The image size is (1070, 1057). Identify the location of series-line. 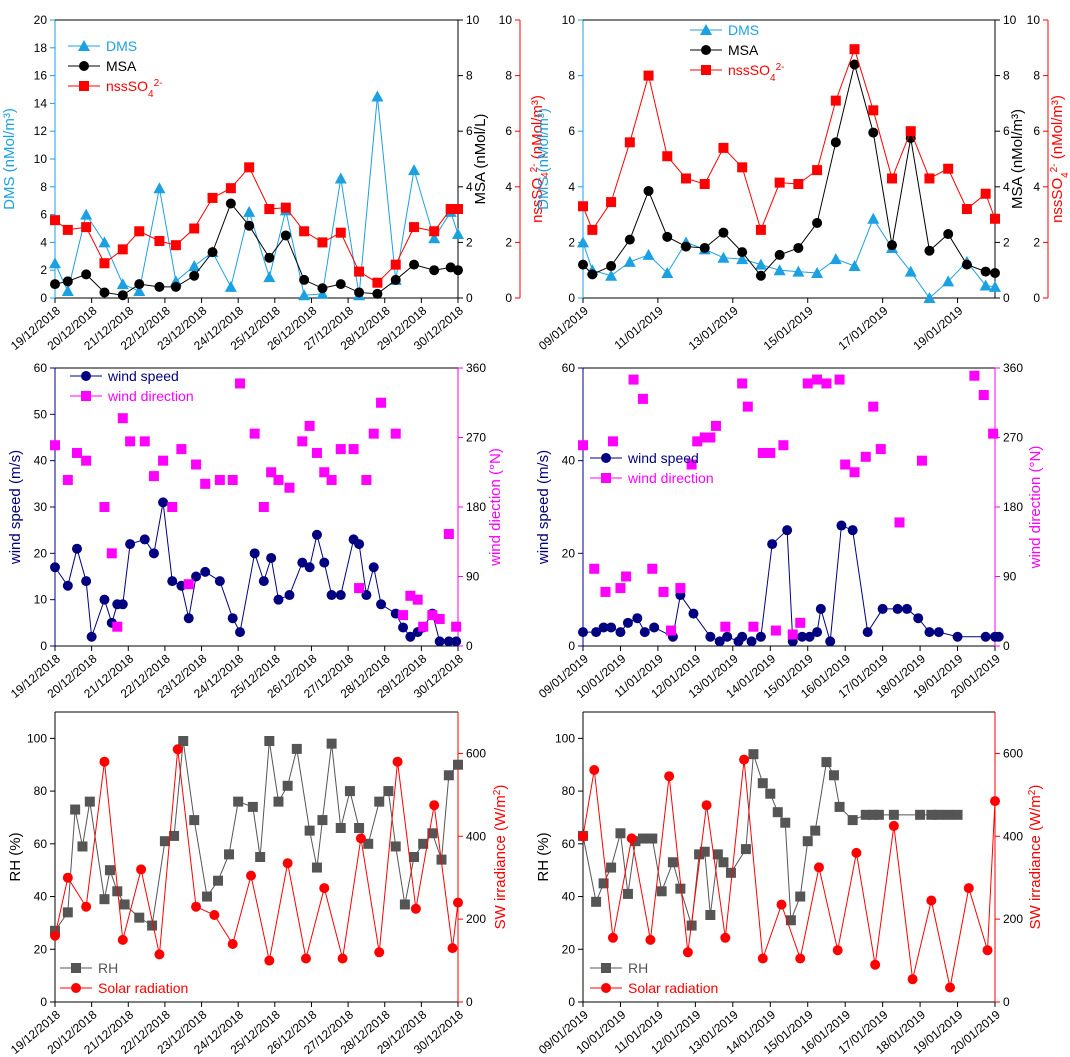
(791, 583).